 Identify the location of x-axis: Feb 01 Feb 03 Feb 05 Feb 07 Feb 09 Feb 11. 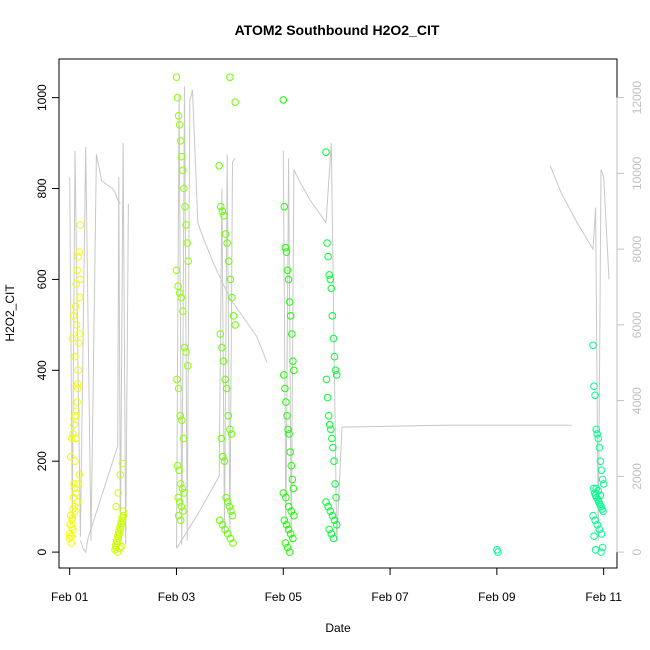
(336, 585).